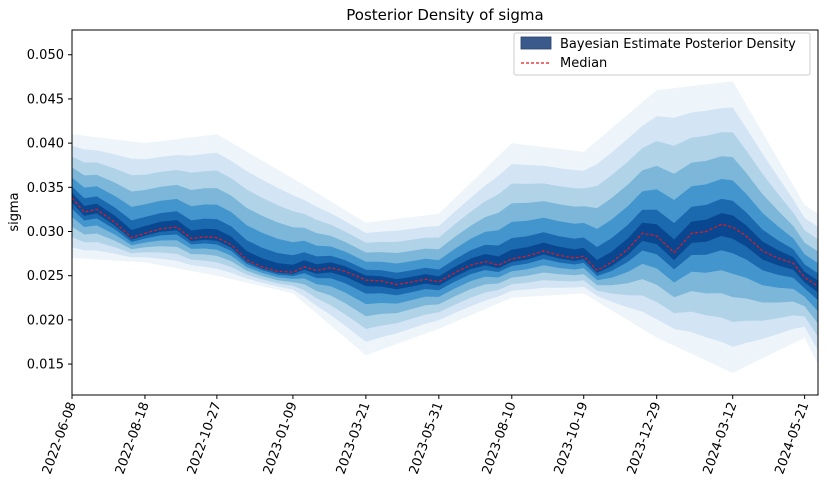 This screenshot has width=829, height=489. I want to click on y-axis-label: sigma, so click(14, 211).